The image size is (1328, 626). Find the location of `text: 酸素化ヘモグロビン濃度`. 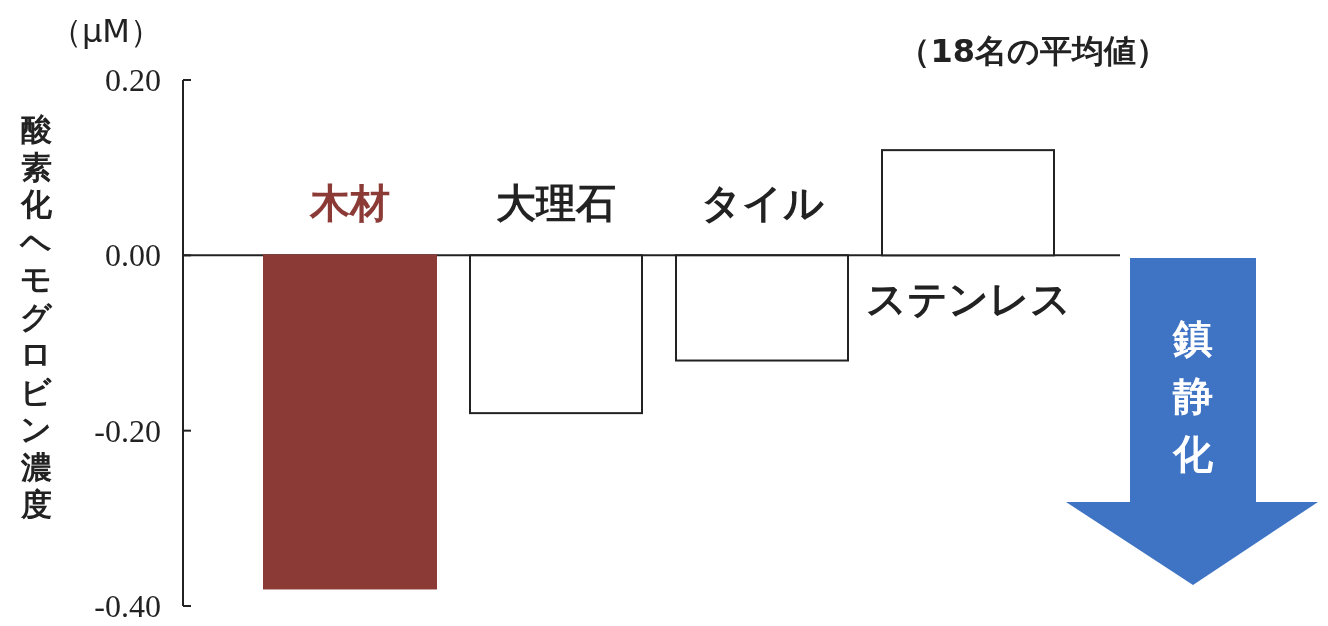

text: 酸素化ヘモグロビン濃度 is located at coordinates (36, 316).